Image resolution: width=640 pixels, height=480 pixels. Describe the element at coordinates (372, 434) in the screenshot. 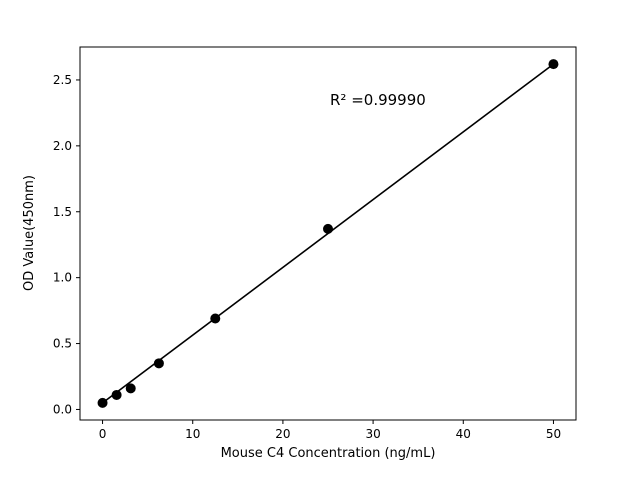

I see `x-tick-label: 30` at that location.